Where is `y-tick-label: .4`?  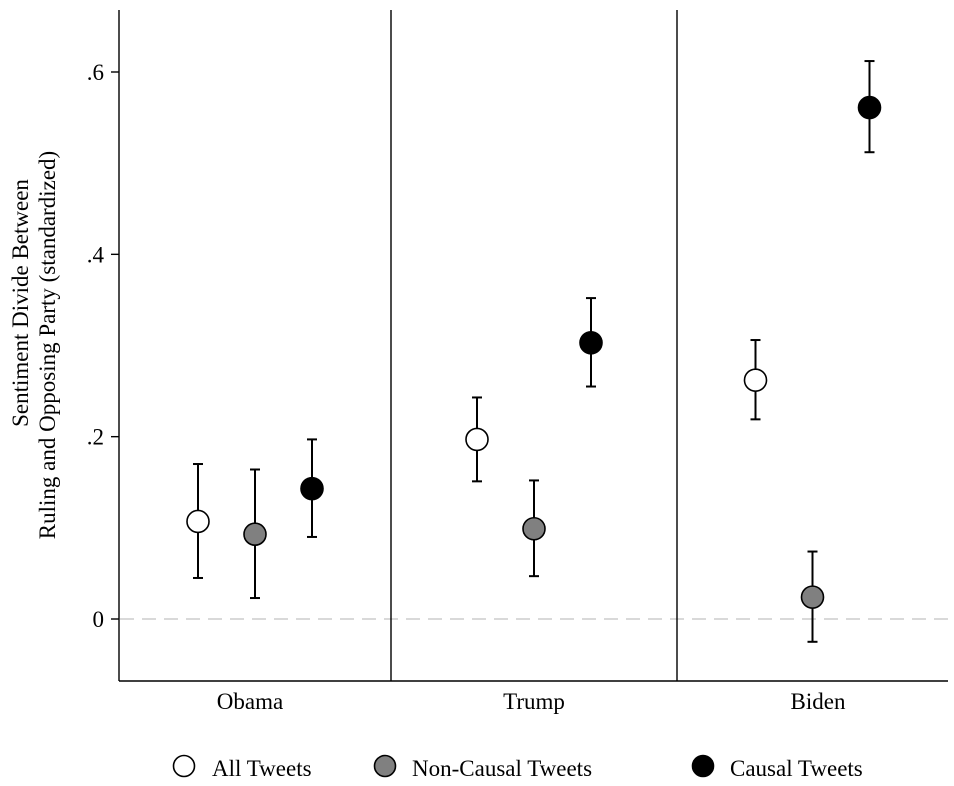 y-tick-label: .4 is located at coordinates (96, 254).